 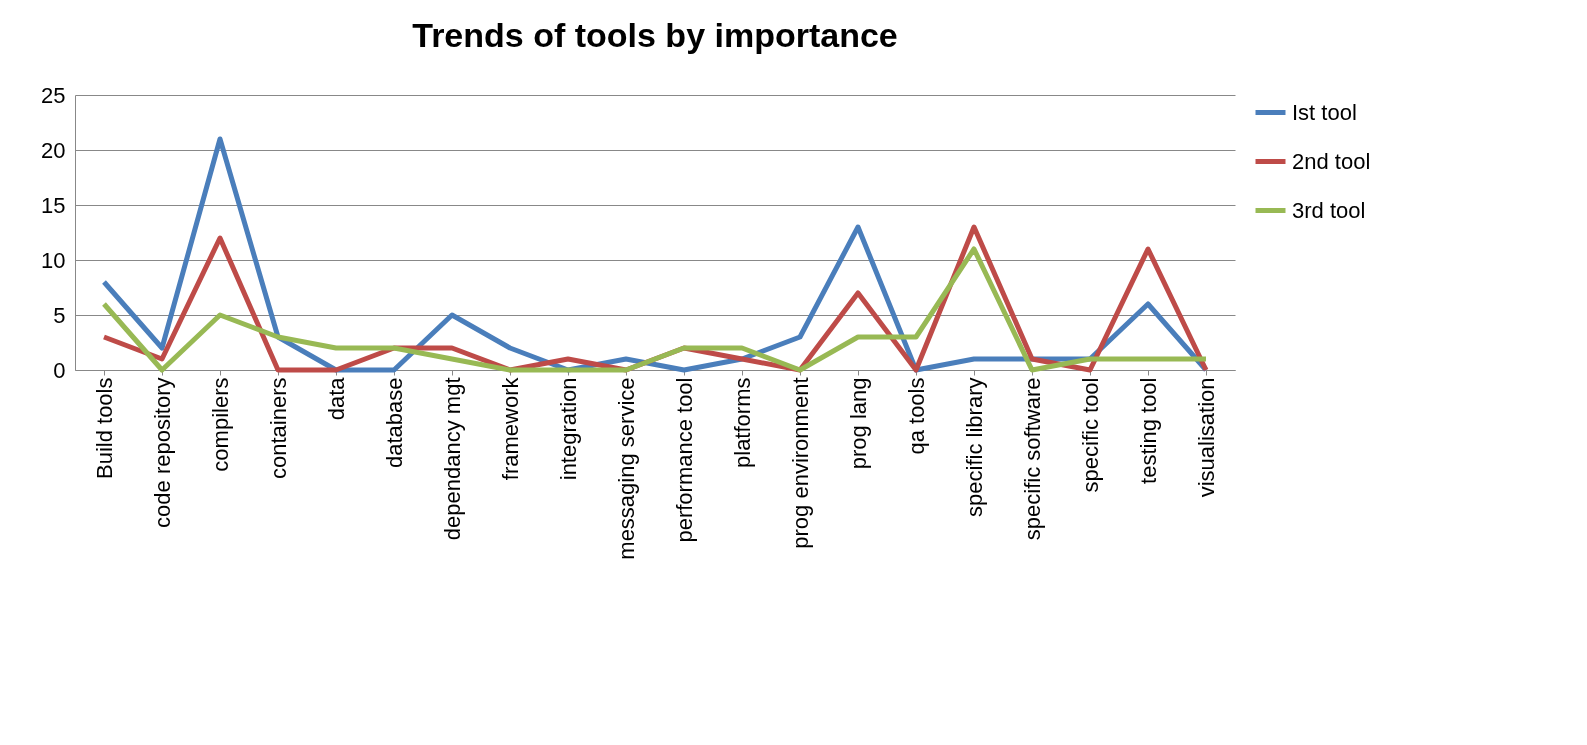 I want to click on x-tick-label: code repository, so click(x=162, y=452).